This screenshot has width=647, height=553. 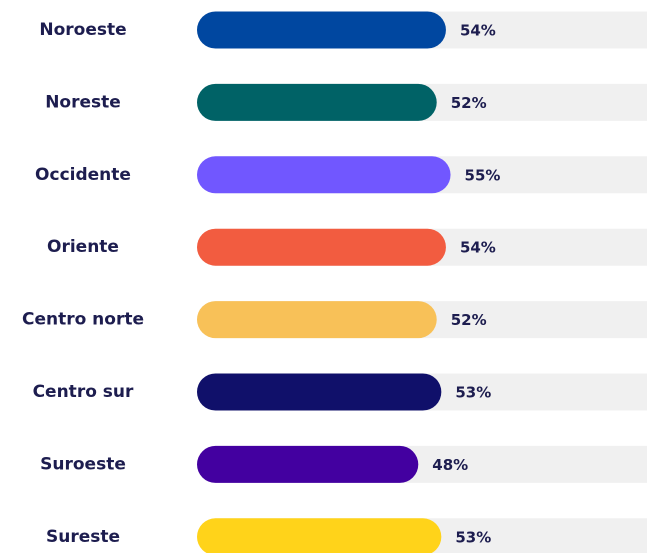 I want to click on category-label: Oriente, so click(x=83, y=247).